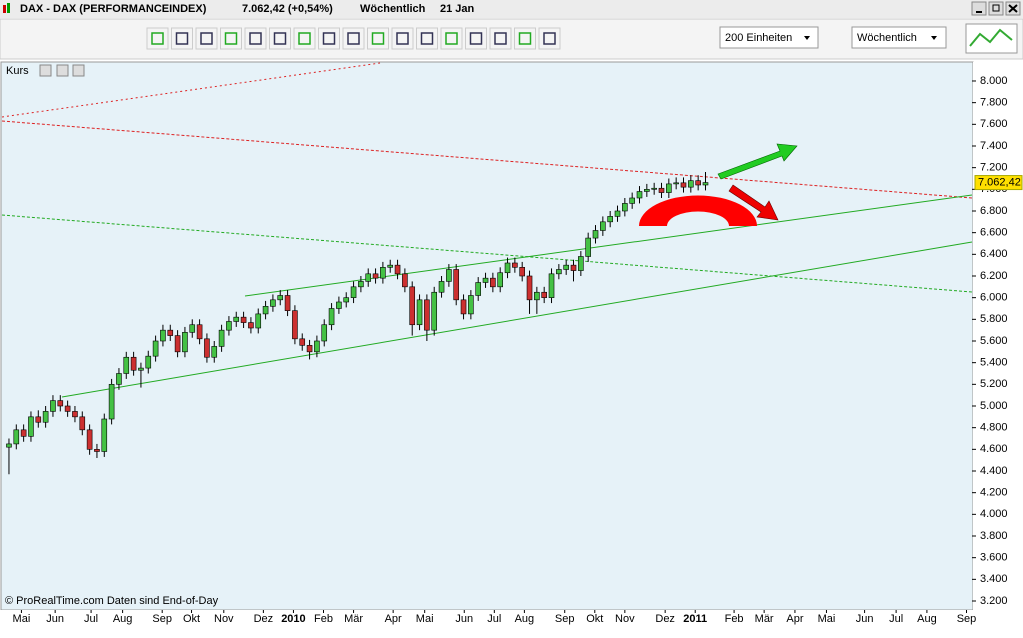 This screenshot has width=1023, height=638. Describe the element at coordinates (78, 70) in the screenshot. I see `down-button` at that location.